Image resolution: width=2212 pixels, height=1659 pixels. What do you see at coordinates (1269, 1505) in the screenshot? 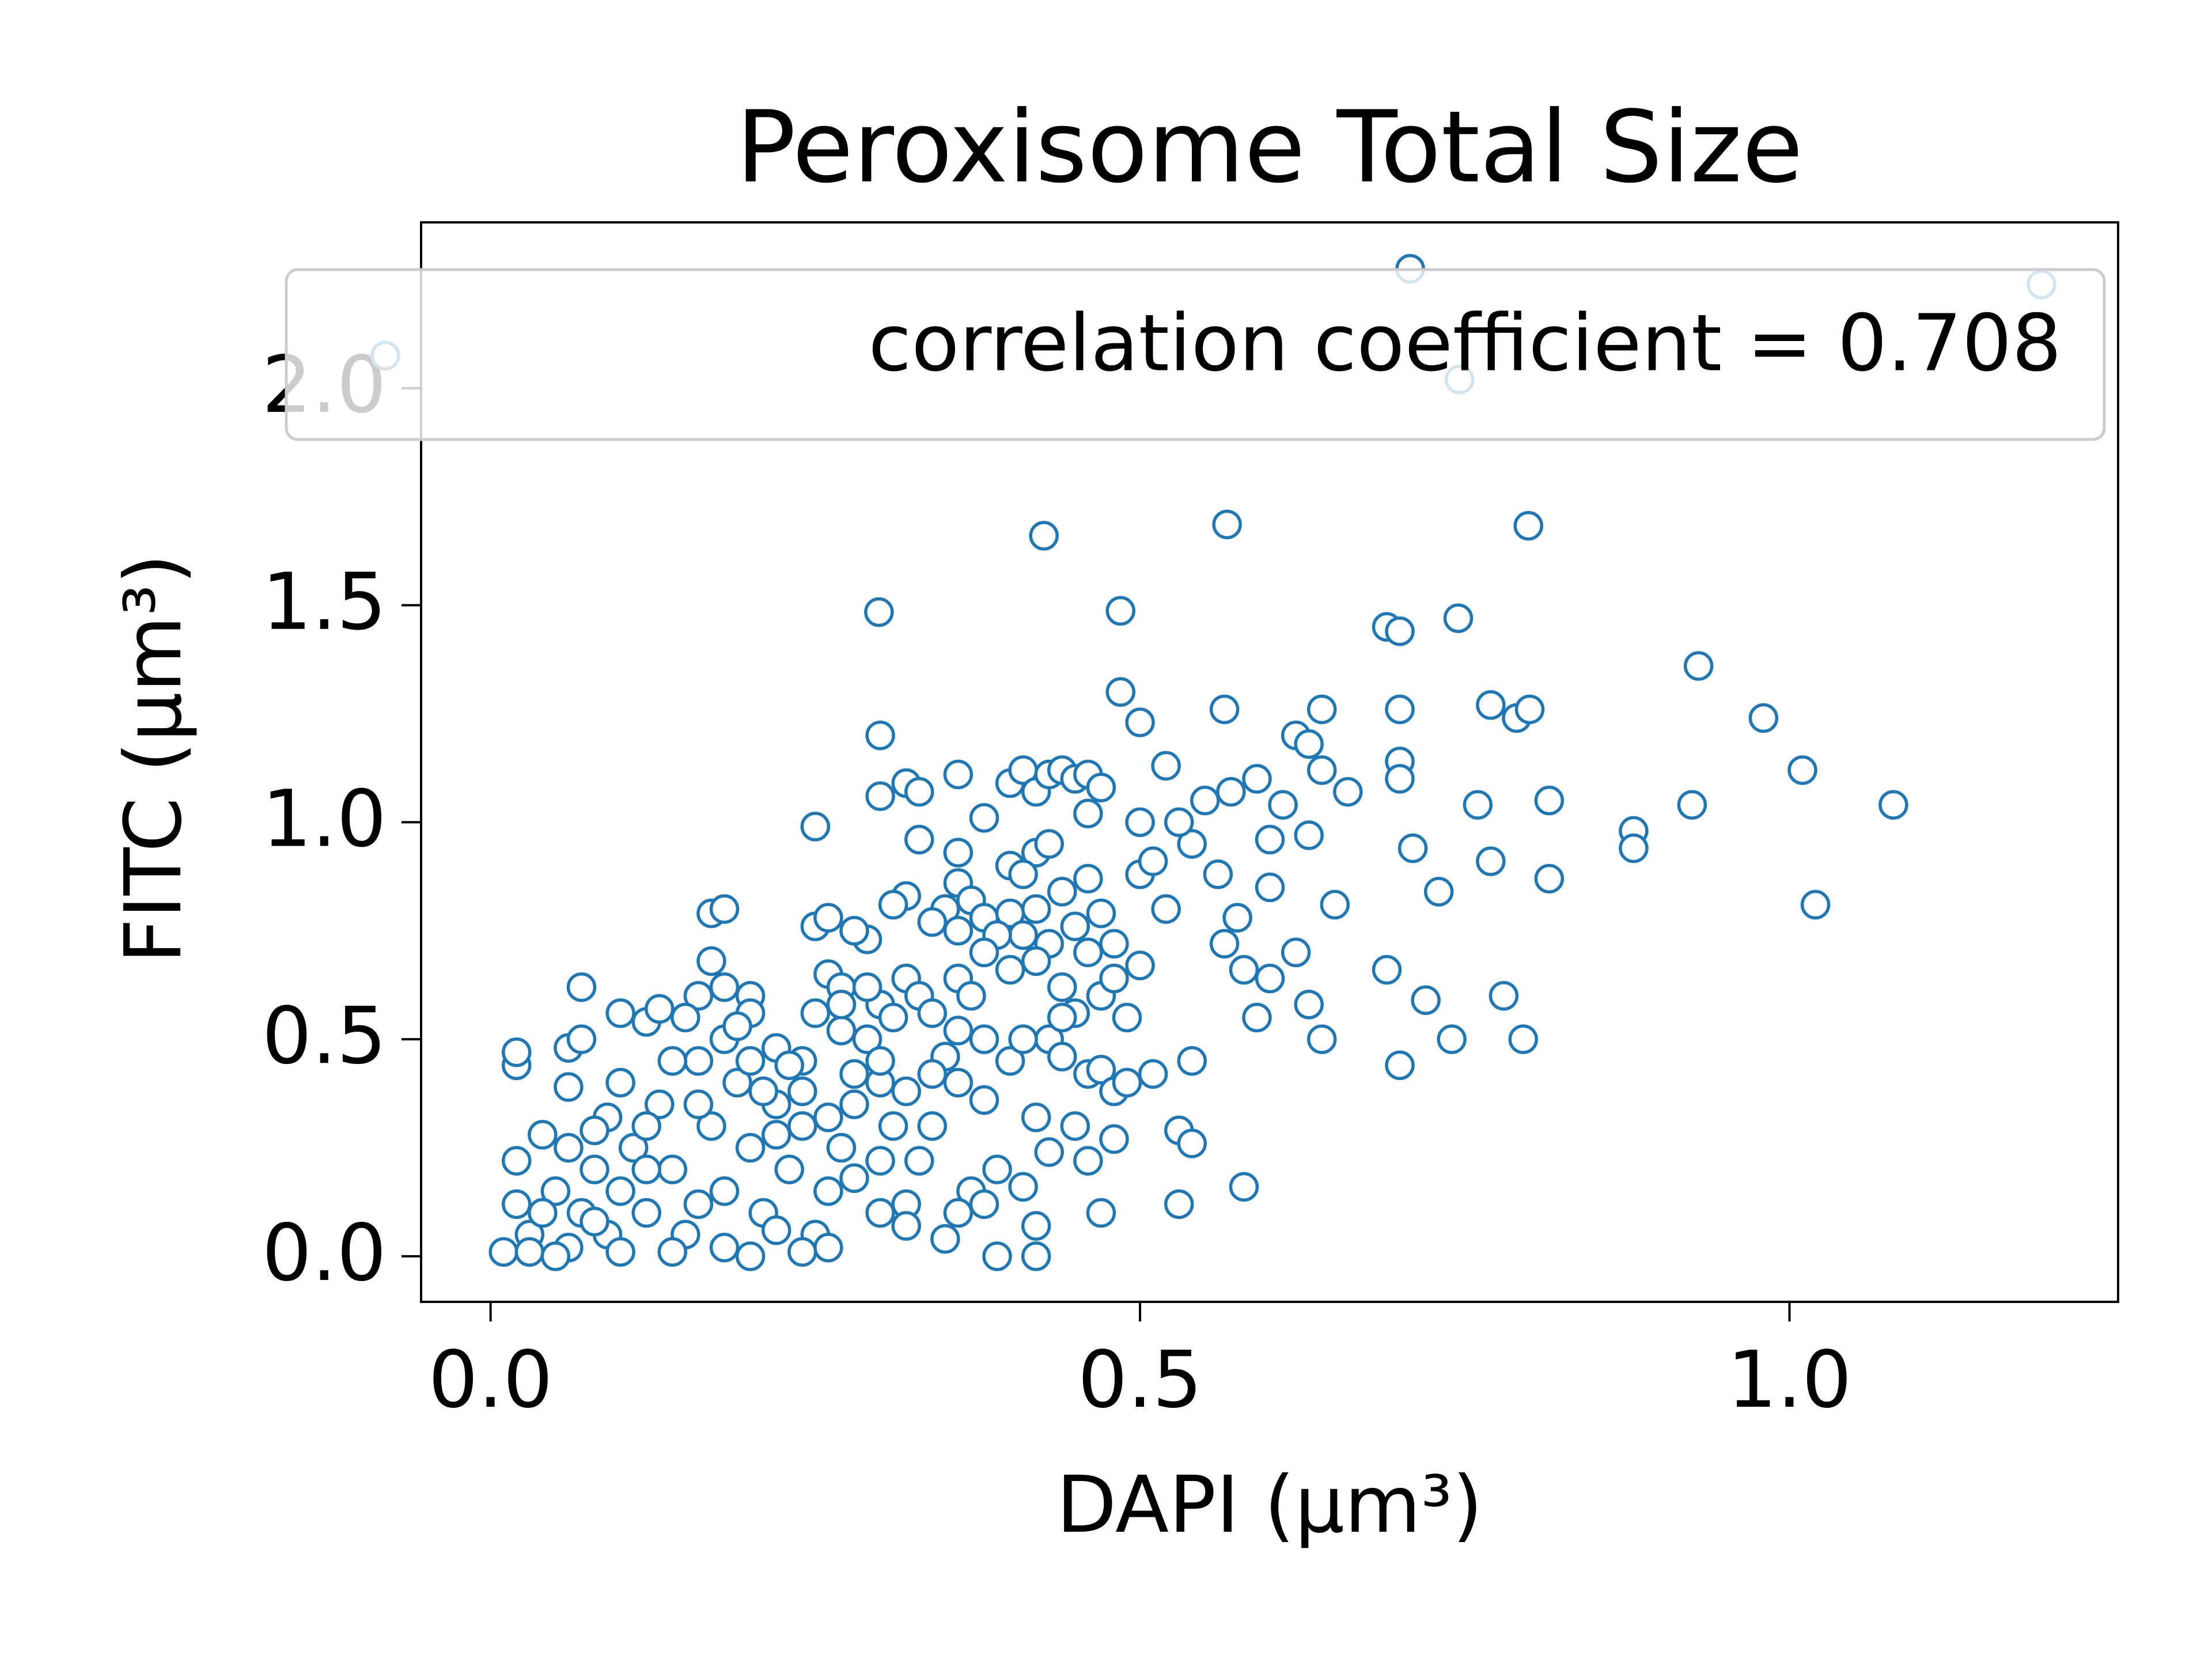
I see `x-axis-label: DAPI (μm³)` at bounding box center [1269, 1505].